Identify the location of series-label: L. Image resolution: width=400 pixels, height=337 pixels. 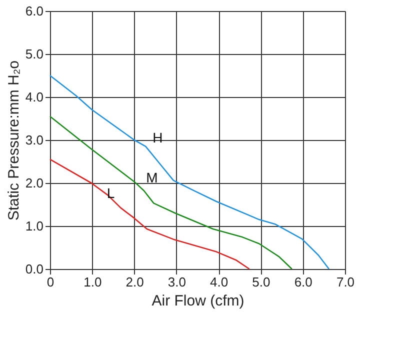
(110, 192).